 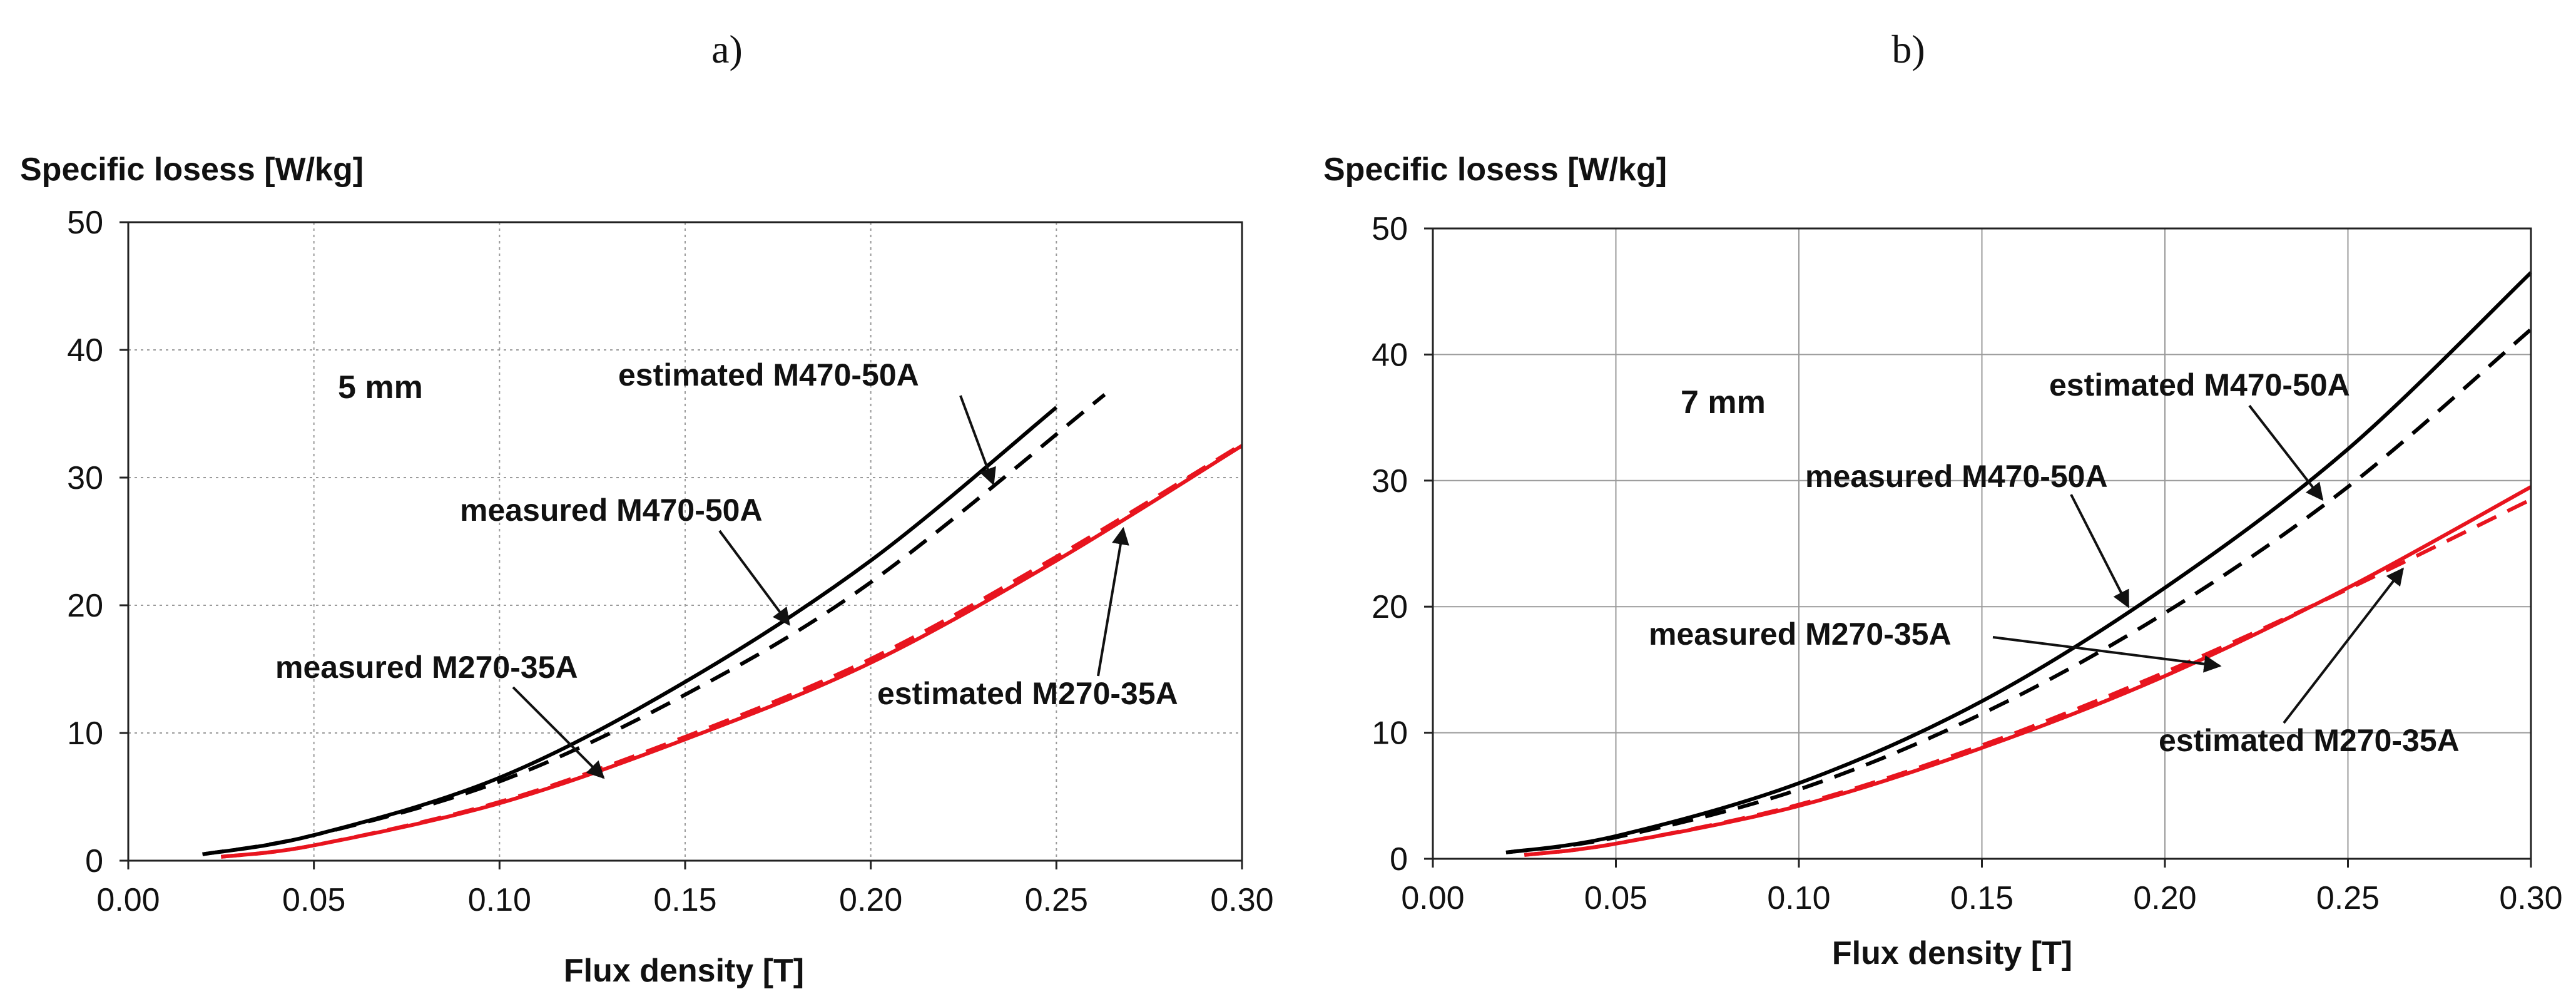 What do you see at coordinates (1908, 49) in the screenshot?
I see `panel-label-b: b)` at bounding box center [1908, 49].